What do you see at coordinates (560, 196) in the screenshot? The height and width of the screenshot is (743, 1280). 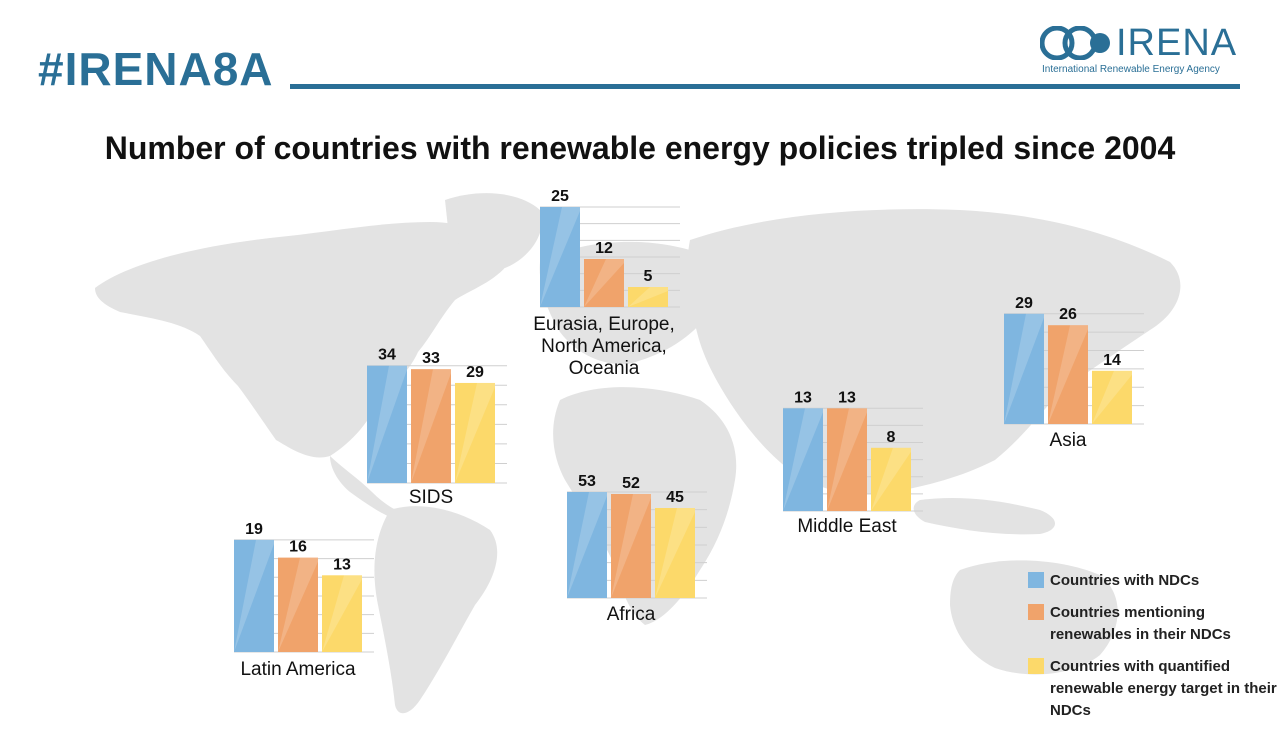 I see `data-label: 25` at bounding box center [560, 196].